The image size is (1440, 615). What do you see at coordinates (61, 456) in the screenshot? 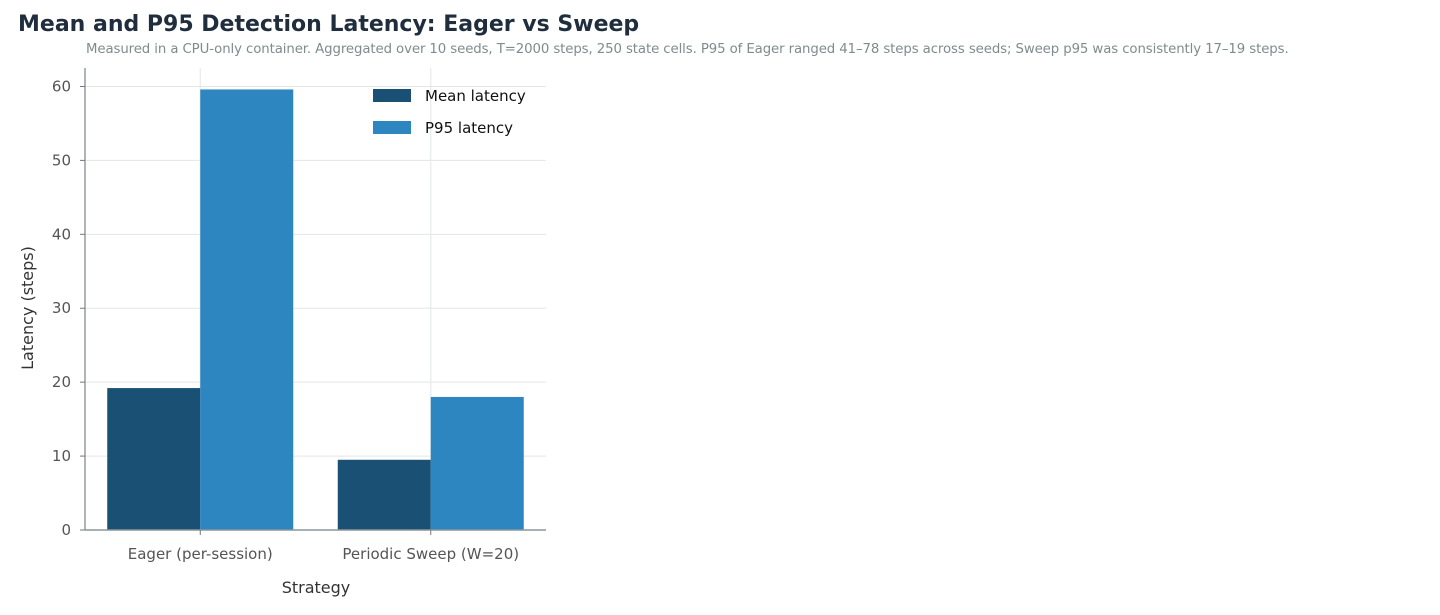
I see `y-tick-label: 10` at bounding box center [61, 456].